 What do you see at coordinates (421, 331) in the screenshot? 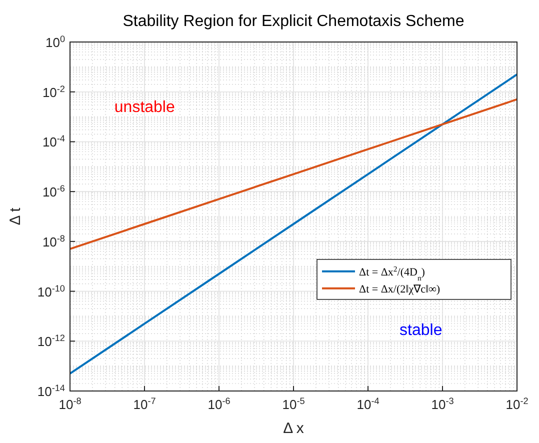
I see `annotation: stable` at bounding box center [421, 331].